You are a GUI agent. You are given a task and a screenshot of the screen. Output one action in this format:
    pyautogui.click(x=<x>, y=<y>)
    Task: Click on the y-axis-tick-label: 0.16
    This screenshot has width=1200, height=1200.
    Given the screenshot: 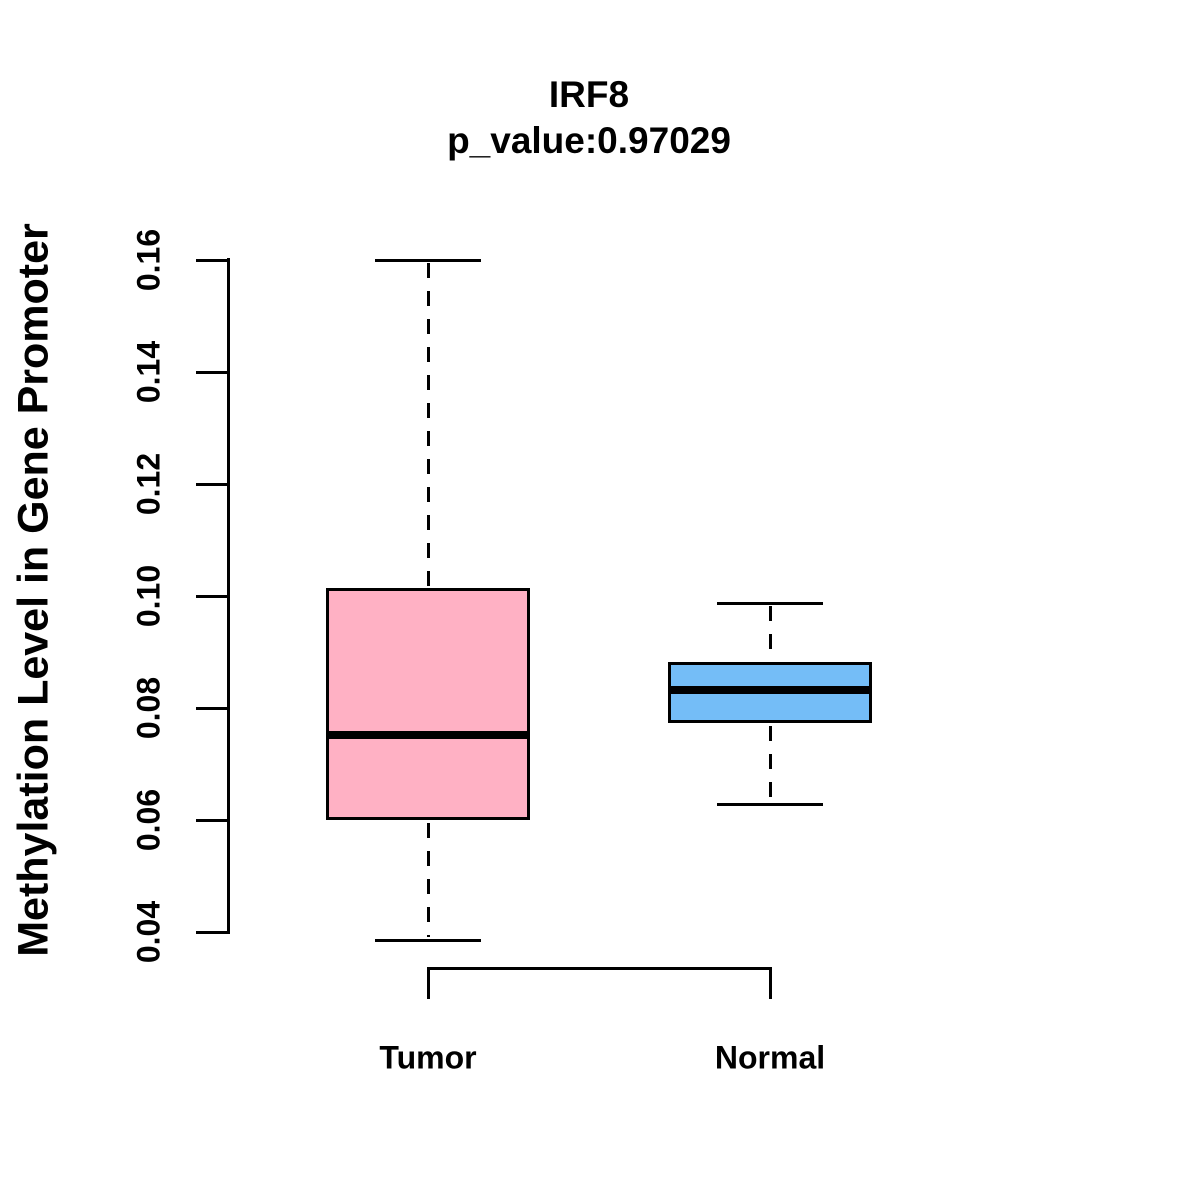 What is the action you would take?
    pyautogui.click(x=148, y=260)
    